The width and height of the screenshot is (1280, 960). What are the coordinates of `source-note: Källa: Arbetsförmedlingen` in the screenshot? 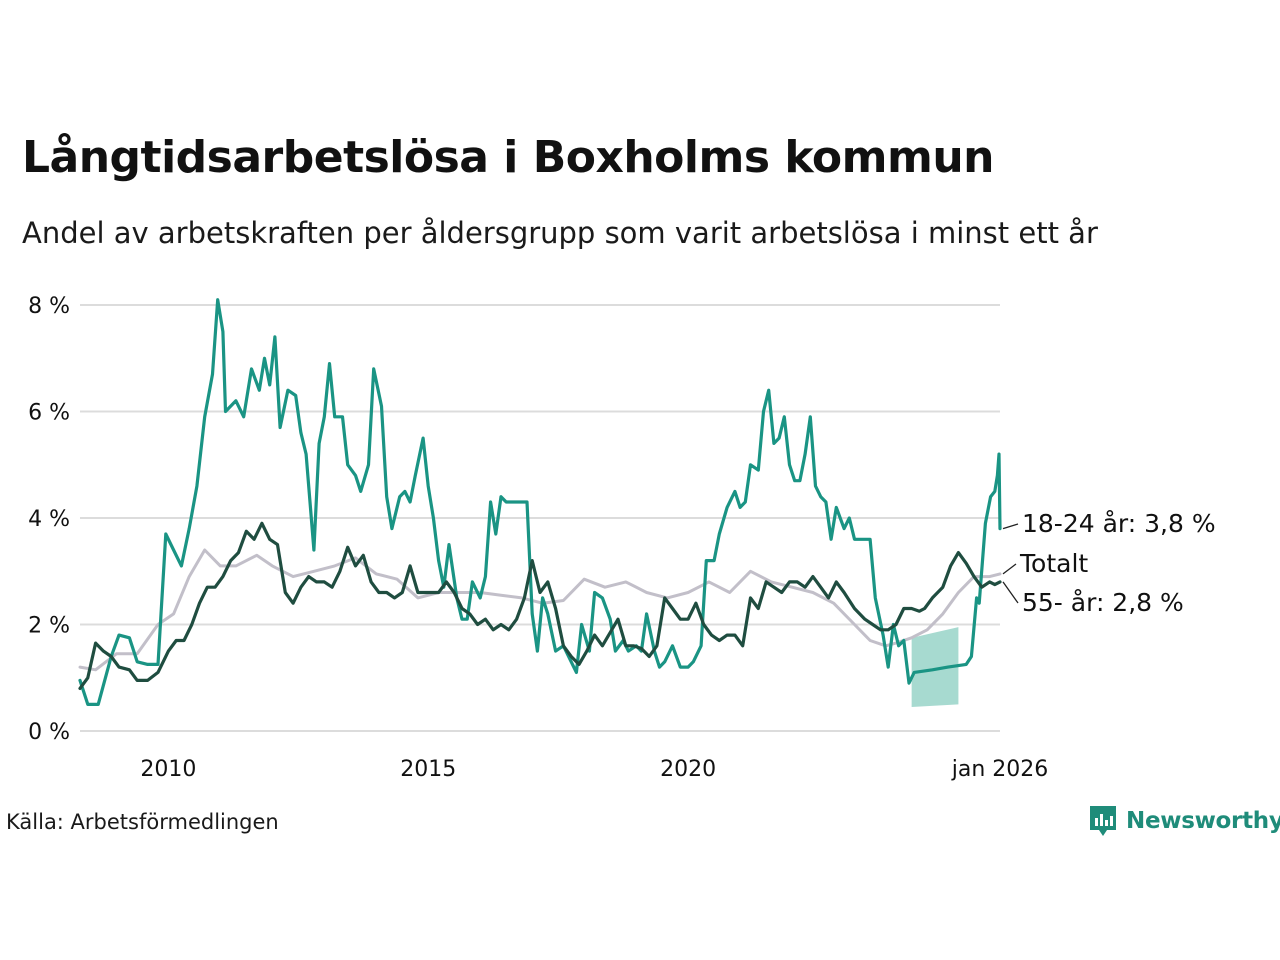 It's located at (142, 822).